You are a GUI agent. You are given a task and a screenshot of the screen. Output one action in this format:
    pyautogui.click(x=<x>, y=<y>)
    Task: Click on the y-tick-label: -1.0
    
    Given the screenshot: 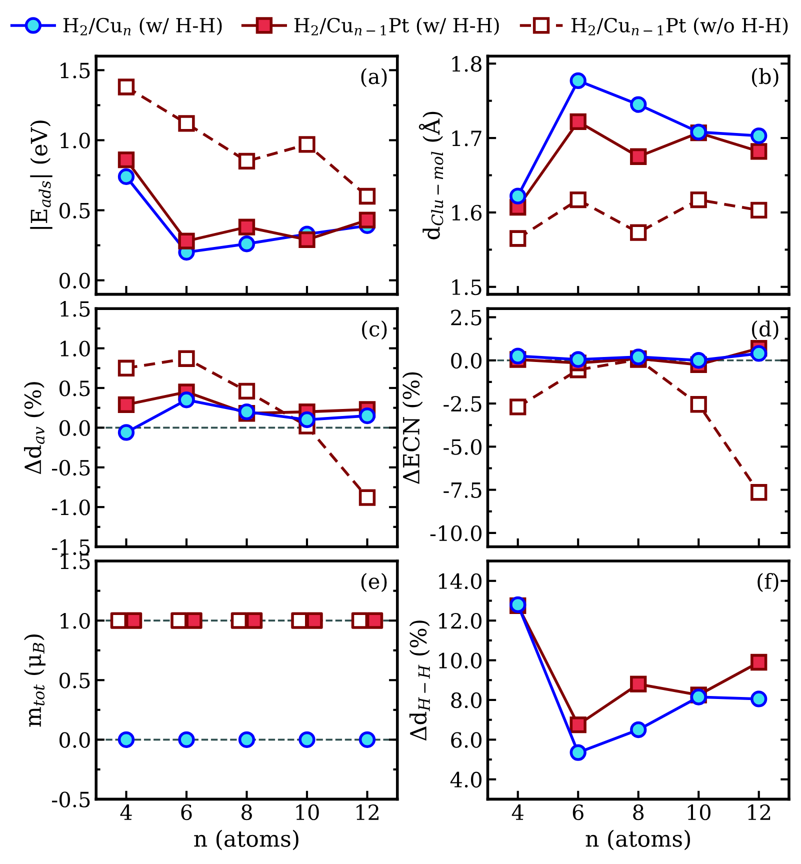 What is the action you would take?
    pyautogui.click(x=71, y=508)
    